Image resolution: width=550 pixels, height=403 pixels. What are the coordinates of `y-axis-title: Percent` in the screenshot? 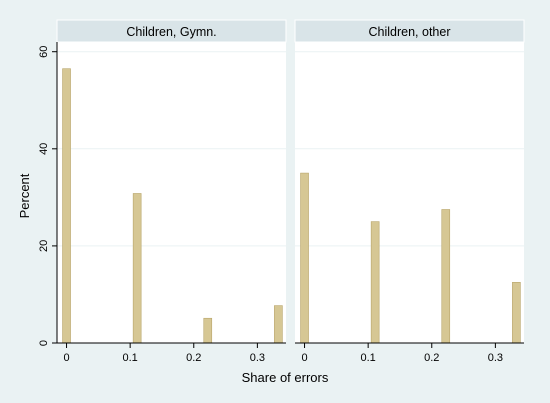 It's located at (24, 195).